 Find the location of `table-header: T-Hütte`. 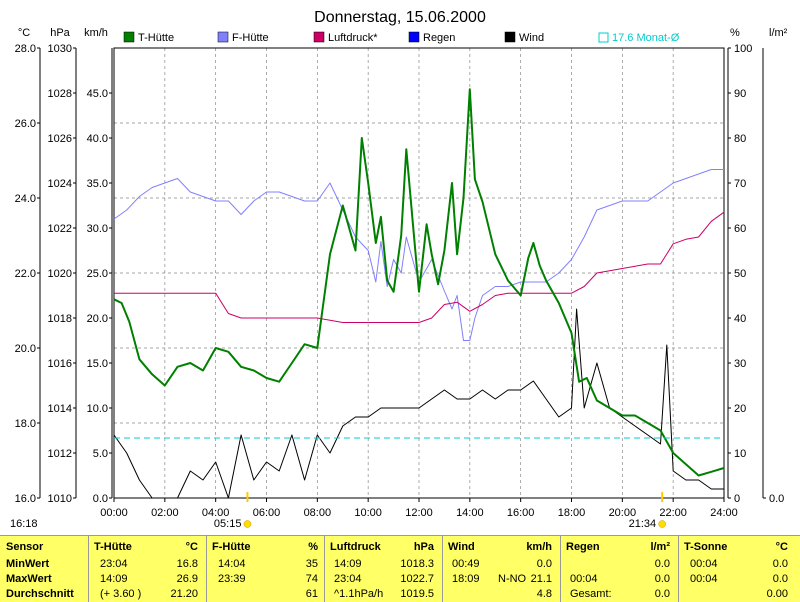

table-header: T-Hütte is located at coordinates (113, 547).